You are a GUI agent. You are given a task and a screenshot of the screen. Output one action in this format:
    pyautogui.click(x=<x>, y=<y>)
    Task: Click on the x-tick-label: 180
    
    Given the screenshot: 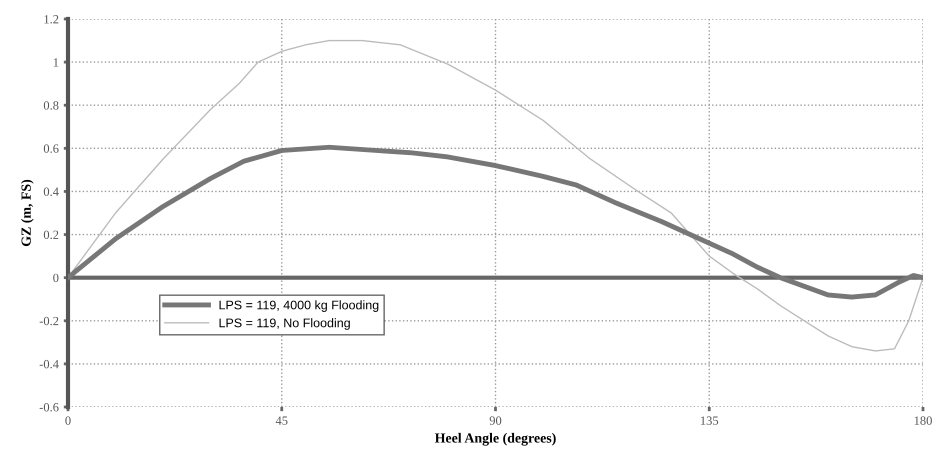 What is the action you would take?
    pyautogui.click(x=923, y=420)
    